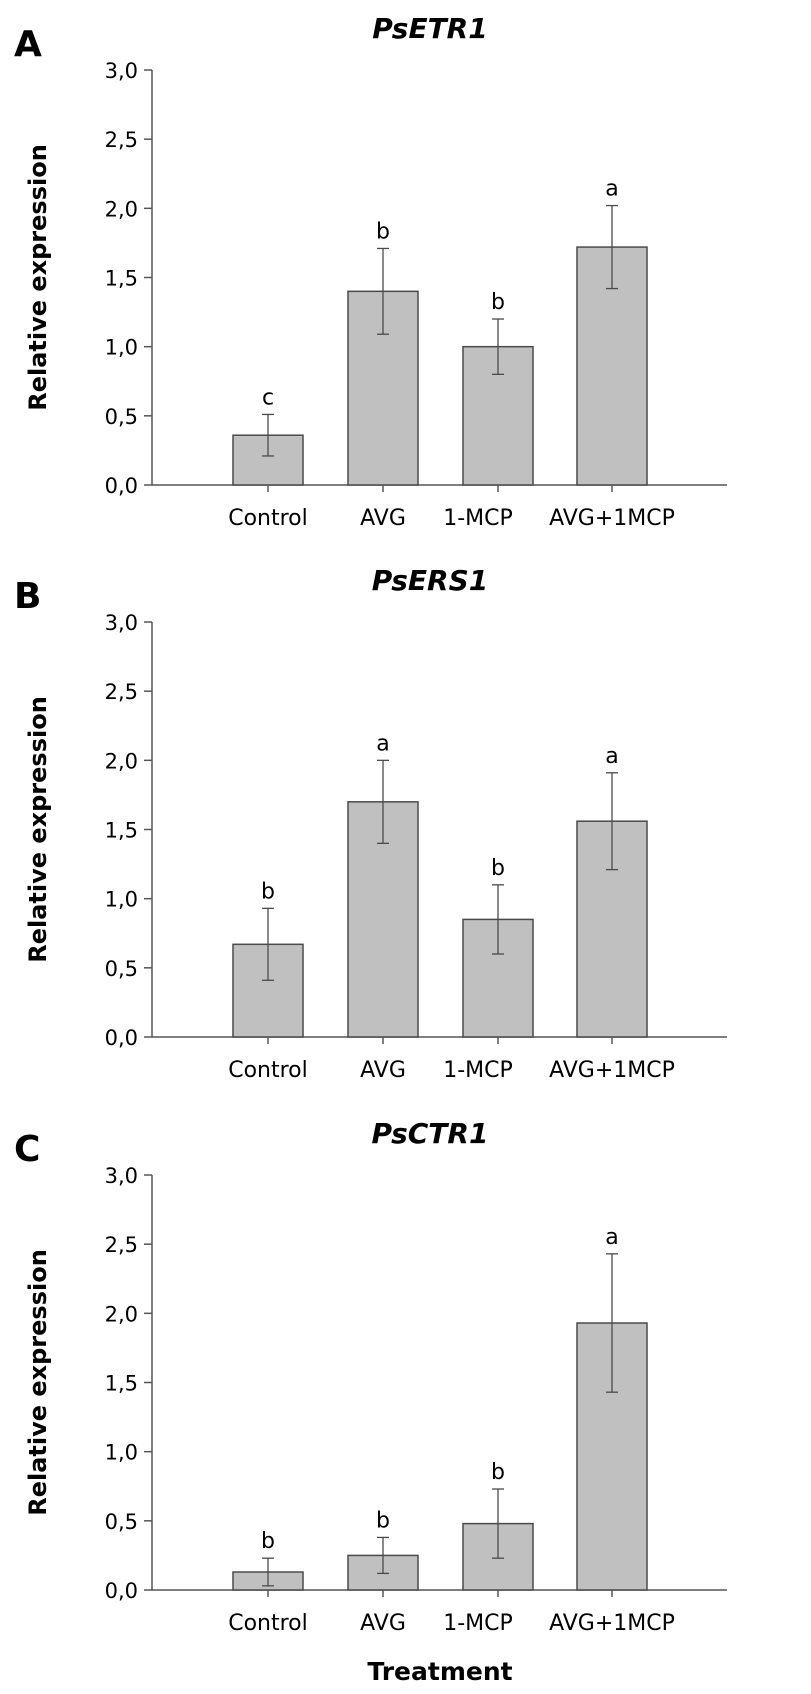 The image size is (811, 1694). What do you see at coordinates (27, 596) in the screenshot?
I see `panel-letter: B` at bounding box center [27, 596].